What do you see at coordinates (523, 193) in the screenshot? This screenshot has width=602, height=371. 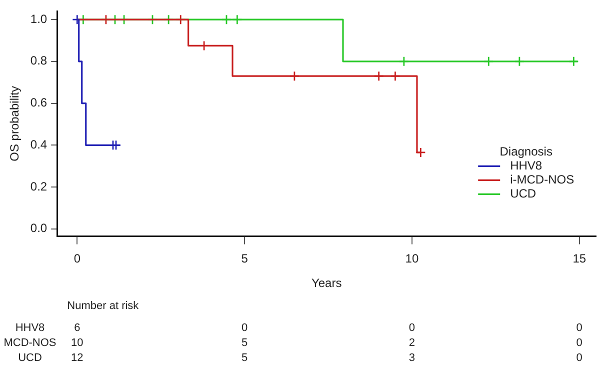 I see `legend-label: UCD` at bounding box center [523, 193].